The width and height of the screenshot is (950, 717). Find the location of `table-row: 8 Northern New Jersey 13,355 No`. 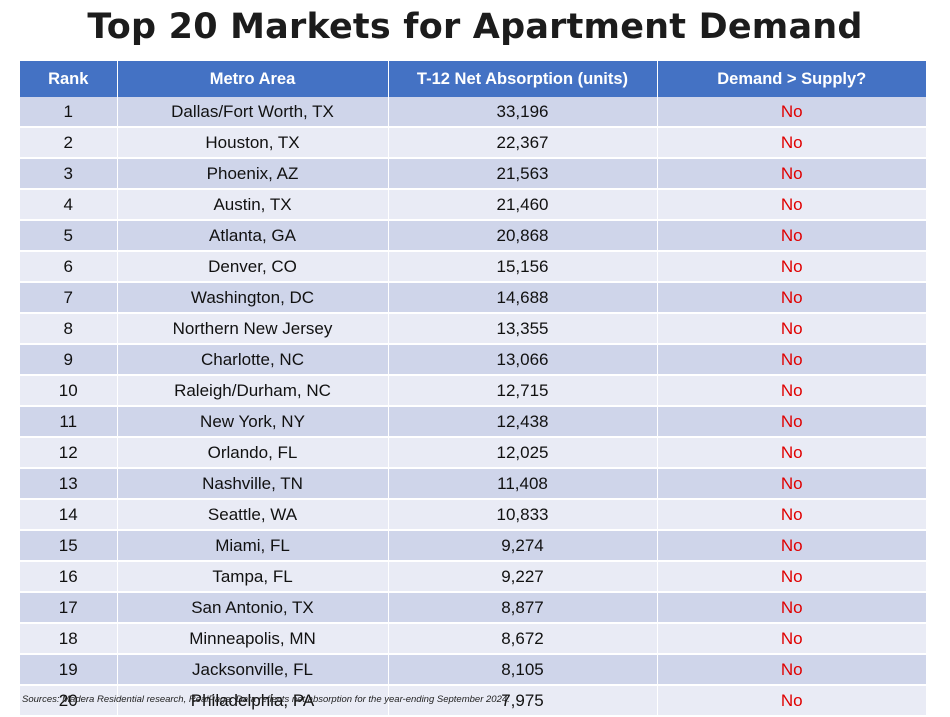

table-row: 8 Northern New Jersey 13,355 No is located at coordinates (473, 329).